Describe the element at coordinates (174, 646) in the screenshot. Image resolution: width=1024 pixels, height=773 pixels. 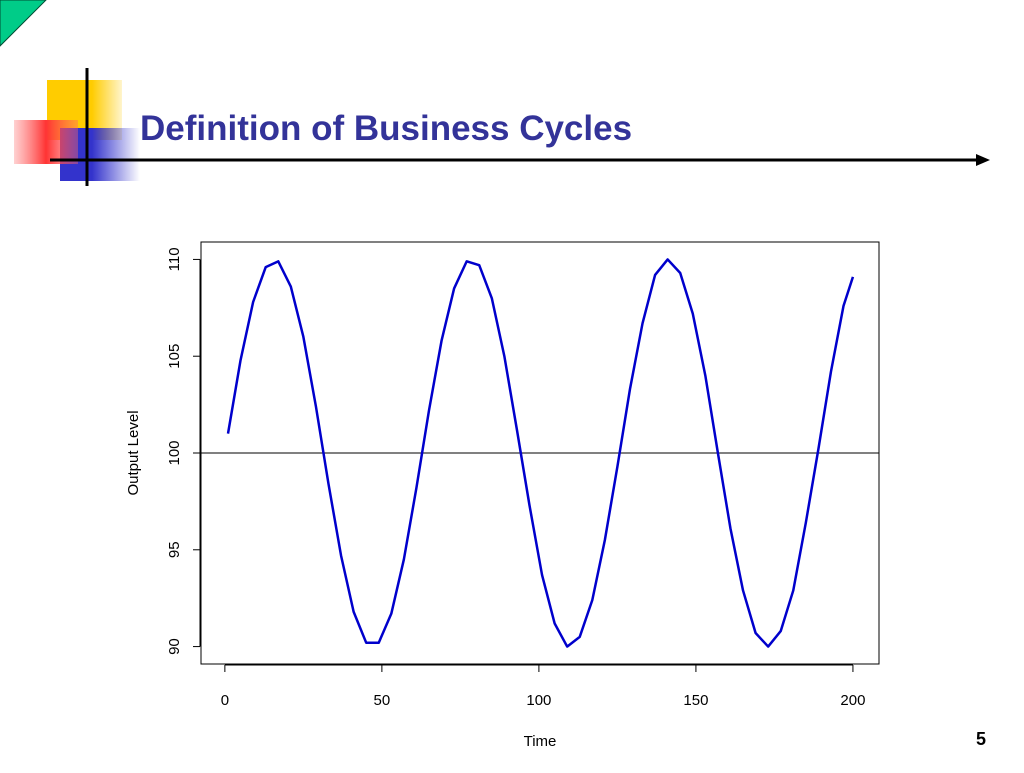
I see `y-tick-label: 90` at that location.